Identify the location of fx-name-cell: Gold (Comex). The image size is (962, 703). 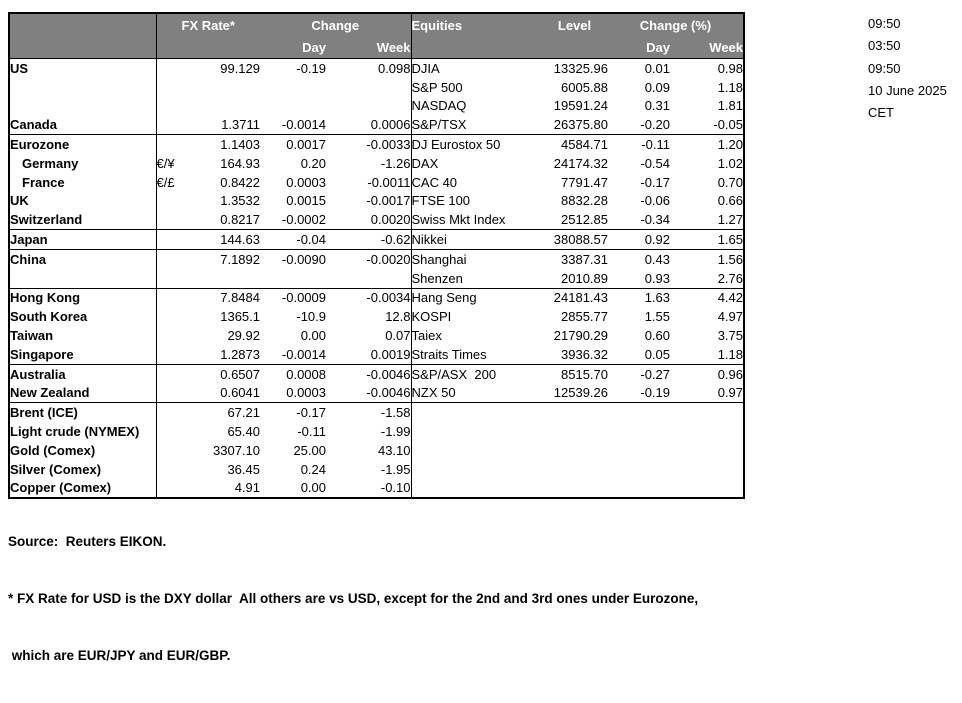
(53, 450).